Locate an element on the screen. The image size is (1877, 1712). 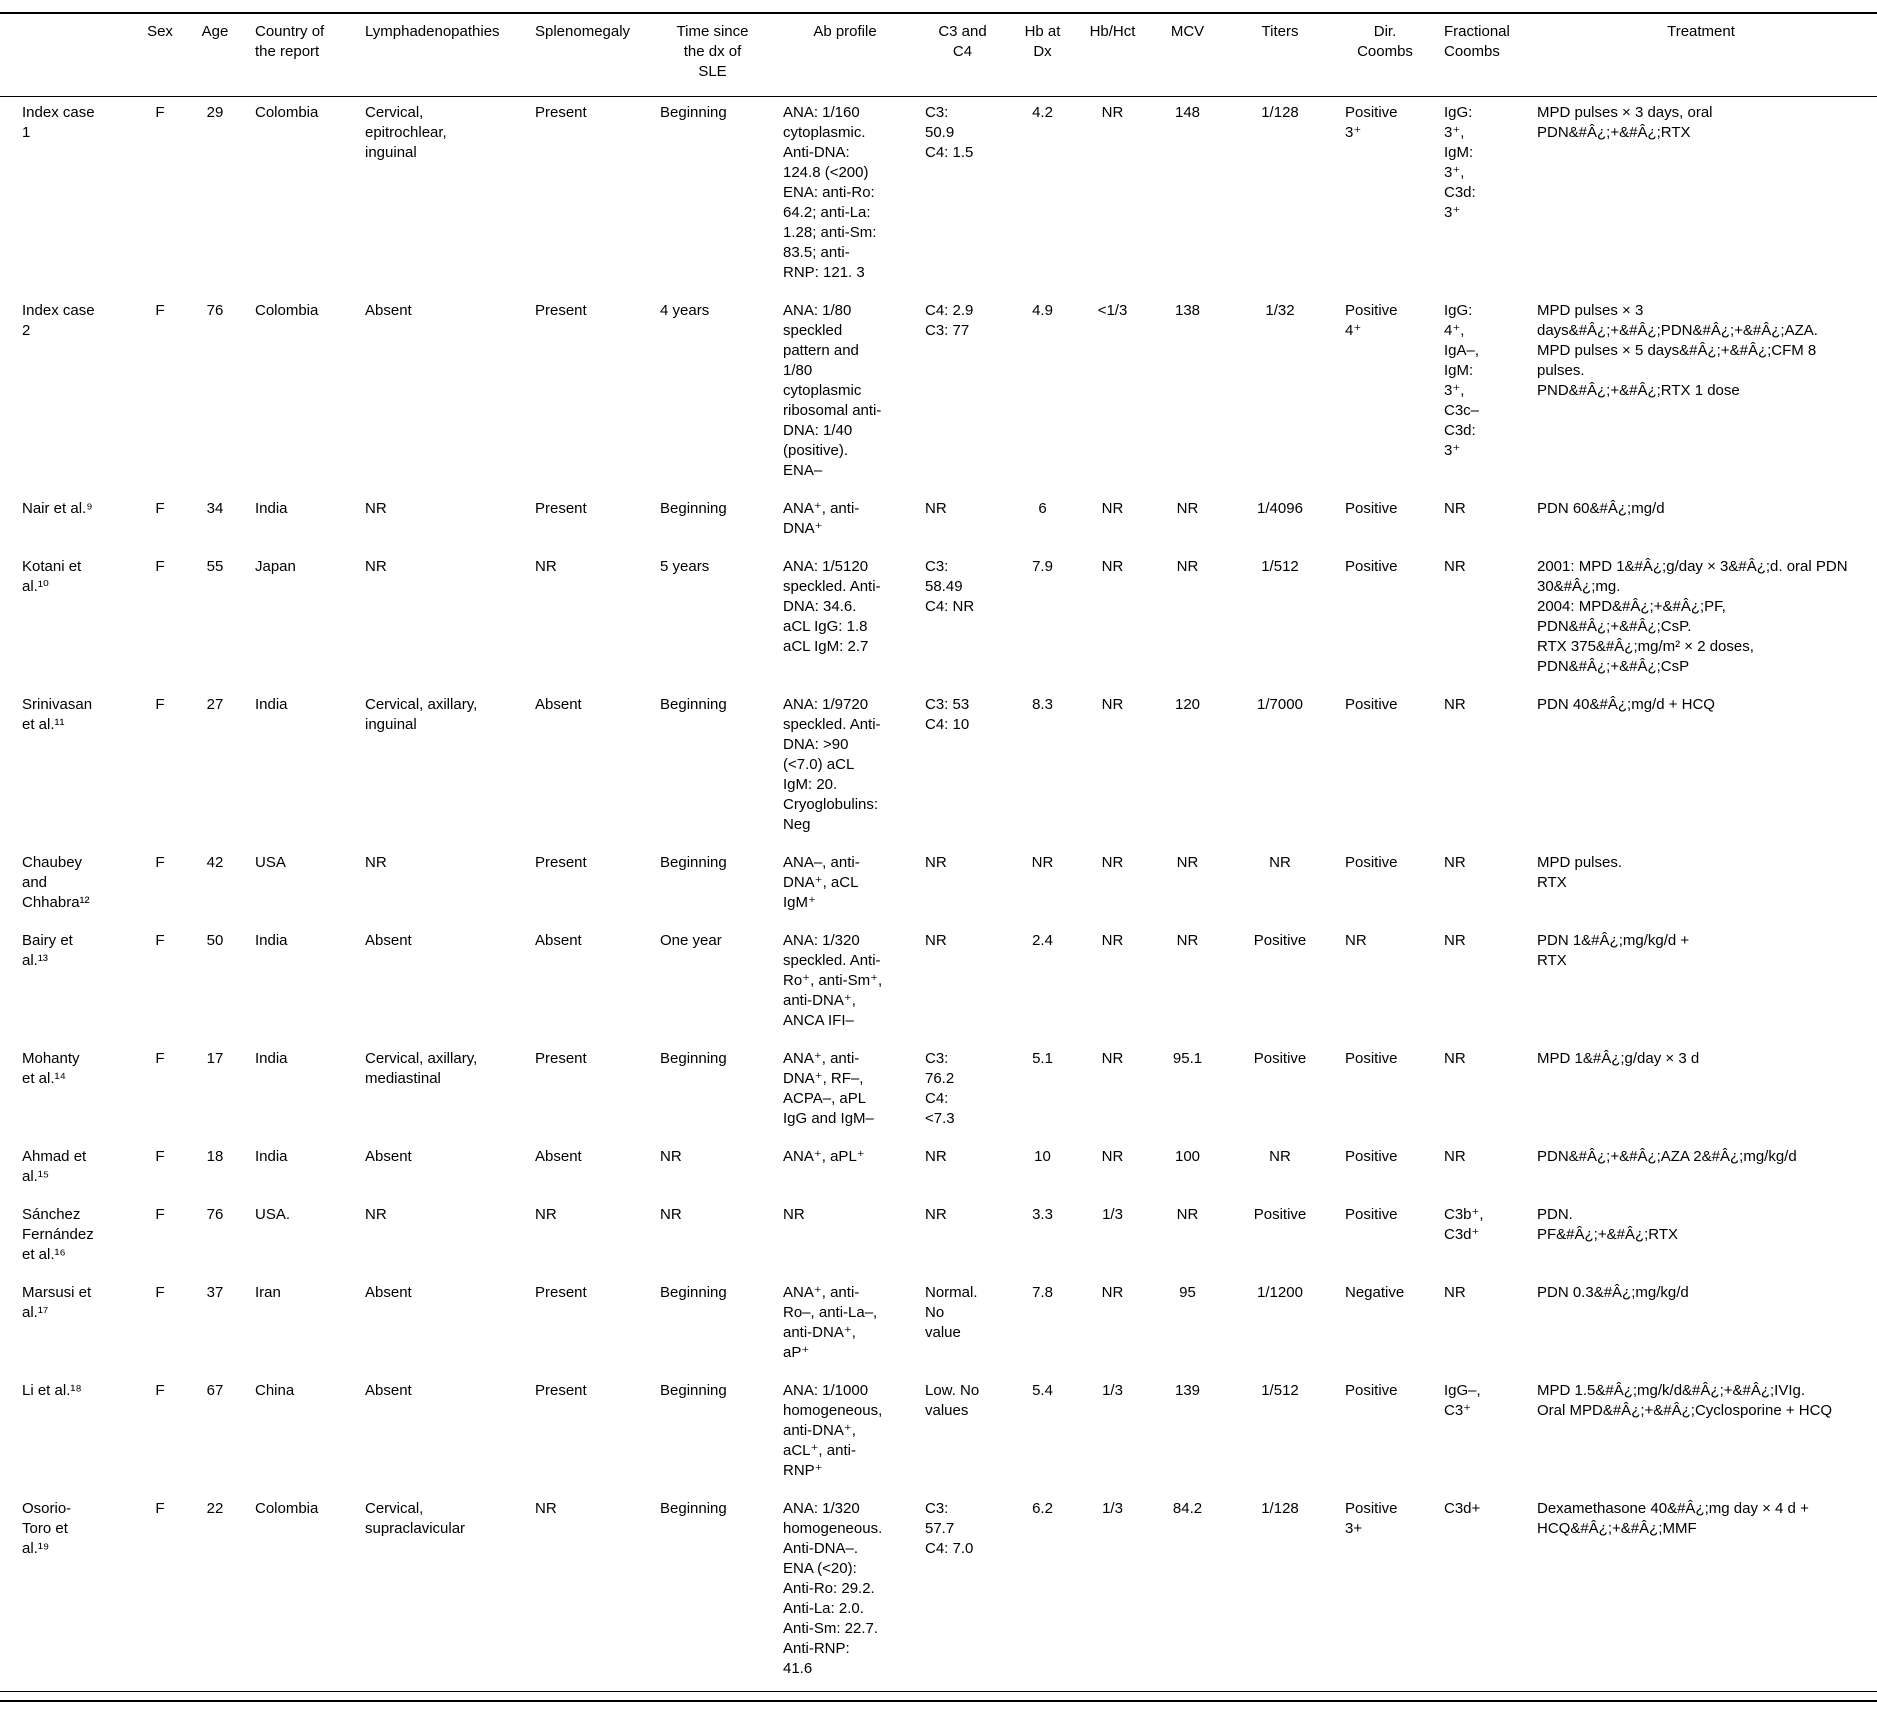
cell-fractional-coombs: C3b⁺, C3d⁺ is located at coordinates (1464, 1224).